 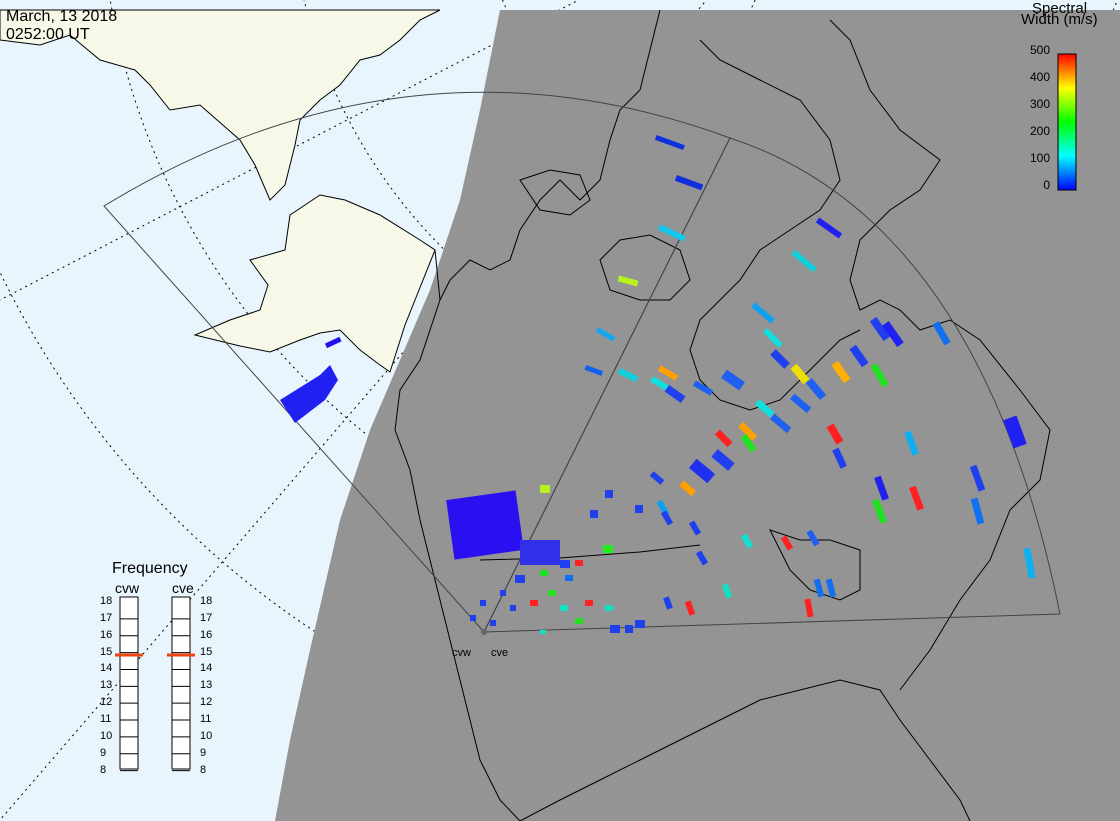 What do you see at coordinates (106, 601) in the screenshot?
I see `frequency-label-left: 18` at bounding box center [106, 601].